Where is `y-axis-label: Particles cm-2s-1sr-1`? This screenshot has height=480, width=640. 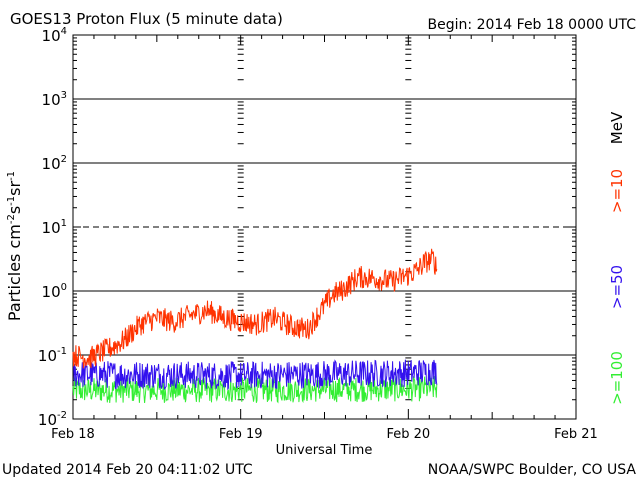
y-axis-label: Particles cm-2s-1sr-1 is located at coordinates (14, 246).